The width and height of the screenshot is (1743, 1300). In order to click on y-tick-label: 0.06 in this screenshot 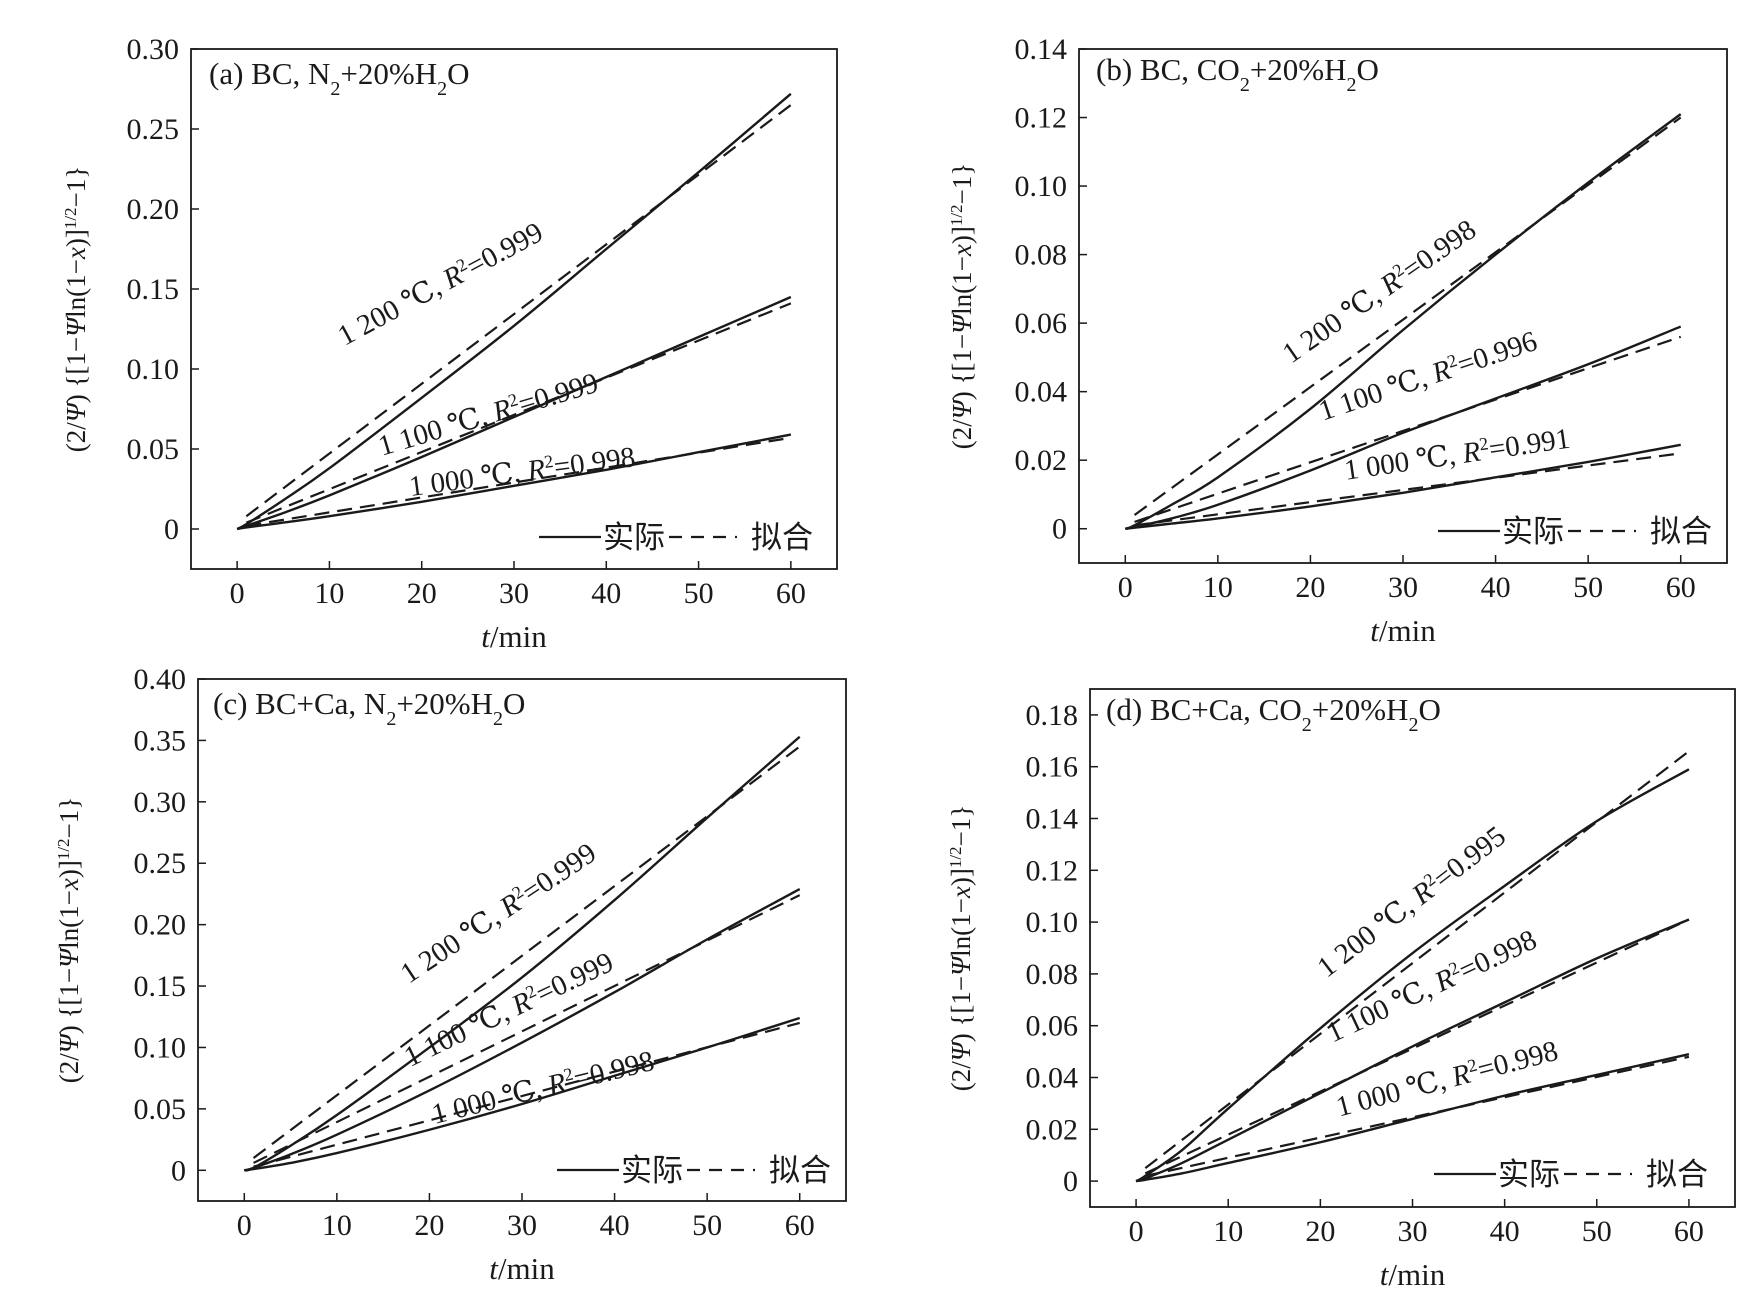, I will do `click(1052, 1026)`.